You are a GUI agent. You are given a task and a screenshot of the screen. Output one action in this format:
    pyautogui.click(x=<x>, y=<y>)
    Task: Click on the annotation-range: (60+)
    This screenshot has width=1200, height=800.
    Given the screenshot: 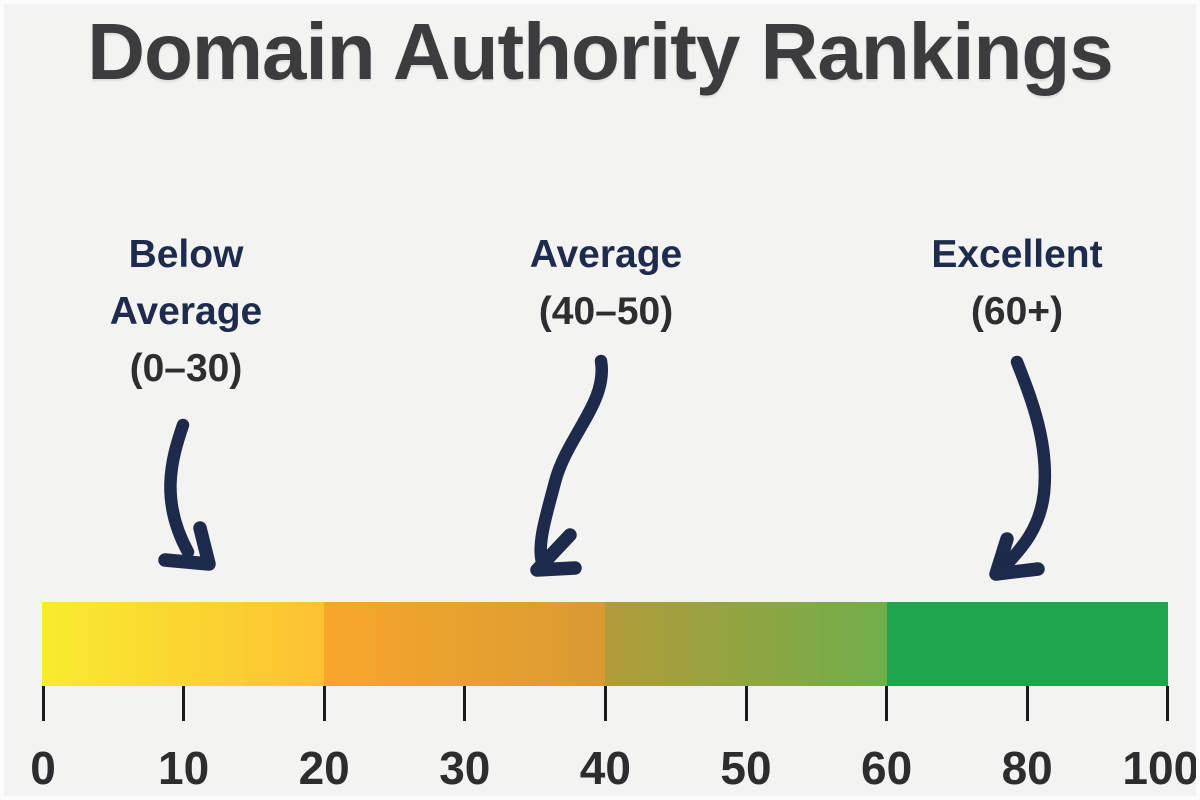 What is the action you would take?
    pyautogui.click(x=1017, y=311)
    